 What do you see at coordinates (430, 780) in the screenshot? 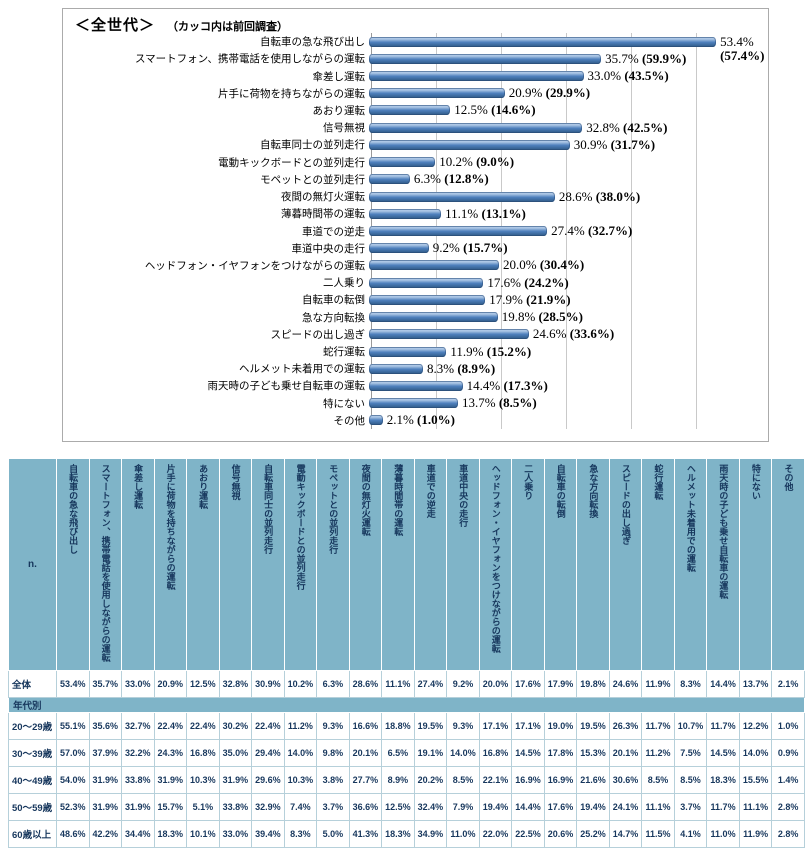
I see `table-cell: 20.2%` at bounding box center [430, 780].